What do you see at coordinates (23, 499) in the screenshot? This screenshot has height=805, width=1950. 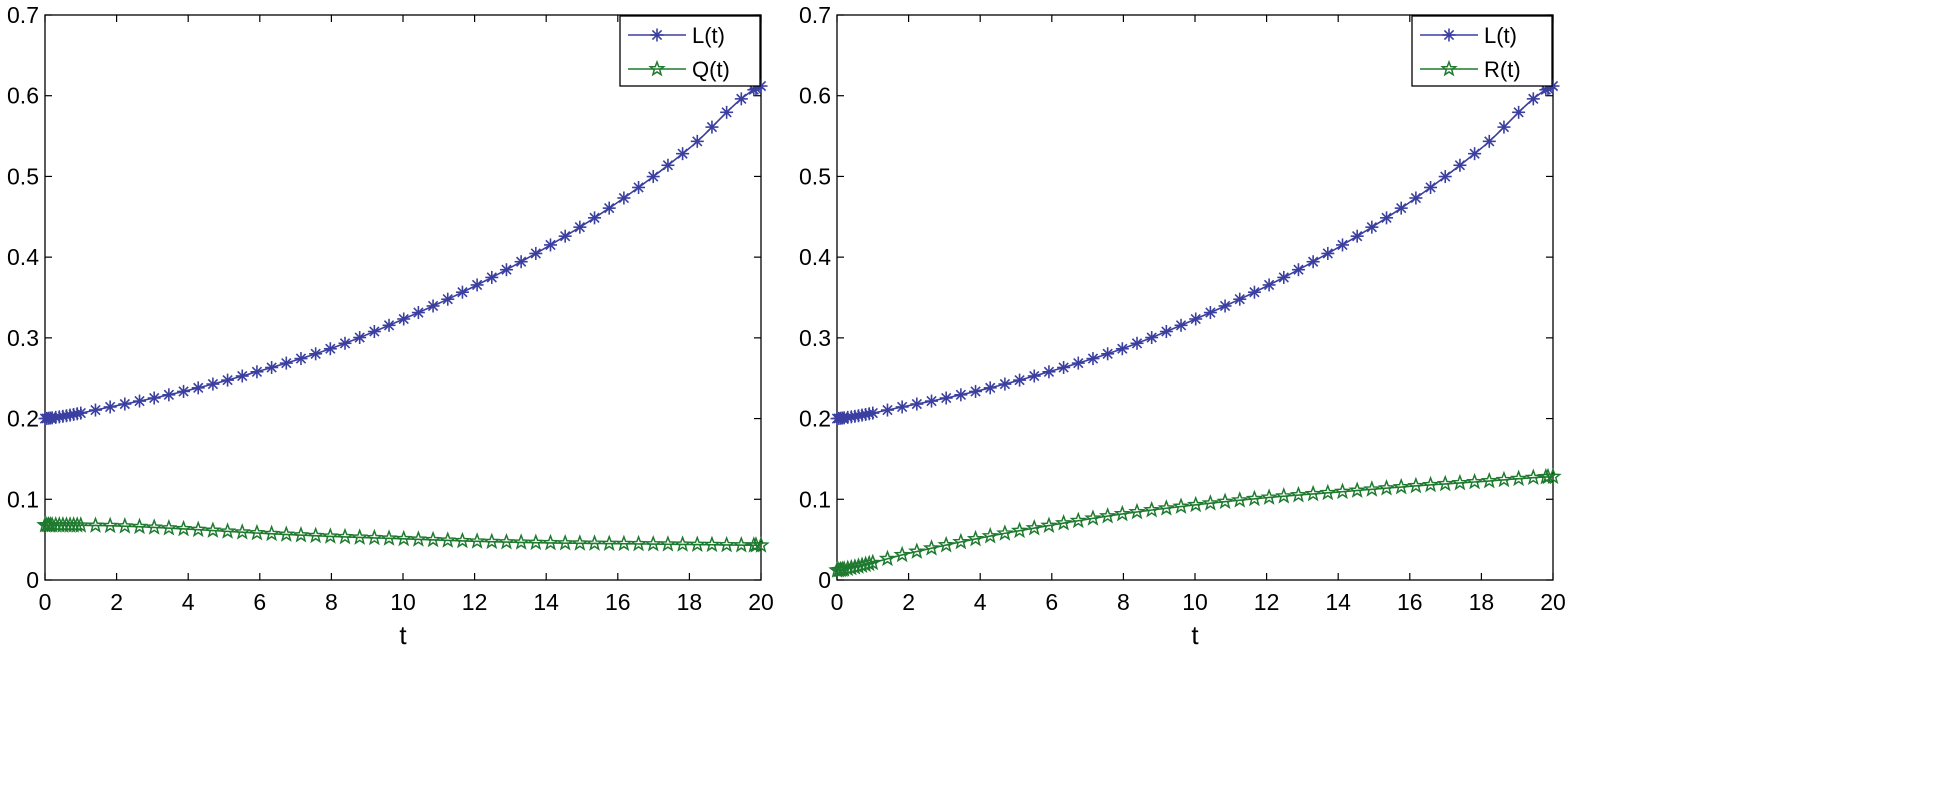 I see `y-tick-label: 0.1` at bounding box center [23, 499].